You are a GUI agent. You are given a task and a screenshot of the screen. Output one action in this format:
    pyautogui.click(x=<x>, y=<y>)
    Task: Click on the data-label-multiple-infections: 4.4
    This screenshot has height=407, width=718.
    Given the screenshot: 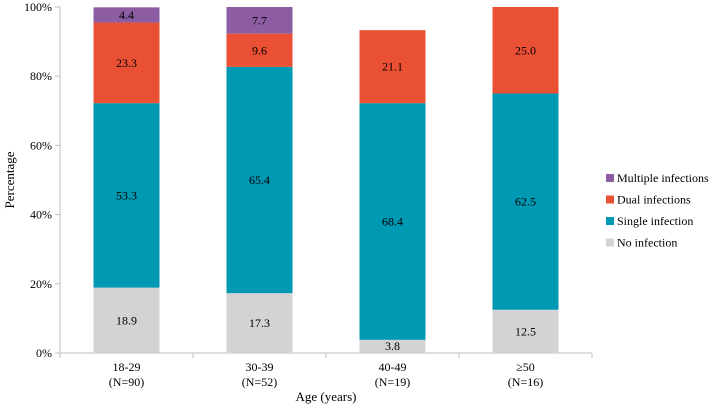 What is the action you would take?
    pyautogui.click(x=126, y=15)
    